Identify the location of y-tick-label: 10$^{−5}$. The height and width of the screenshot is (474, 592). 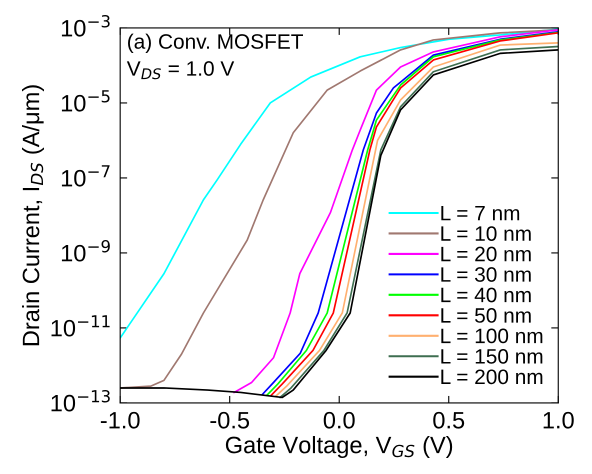
(86, 101).